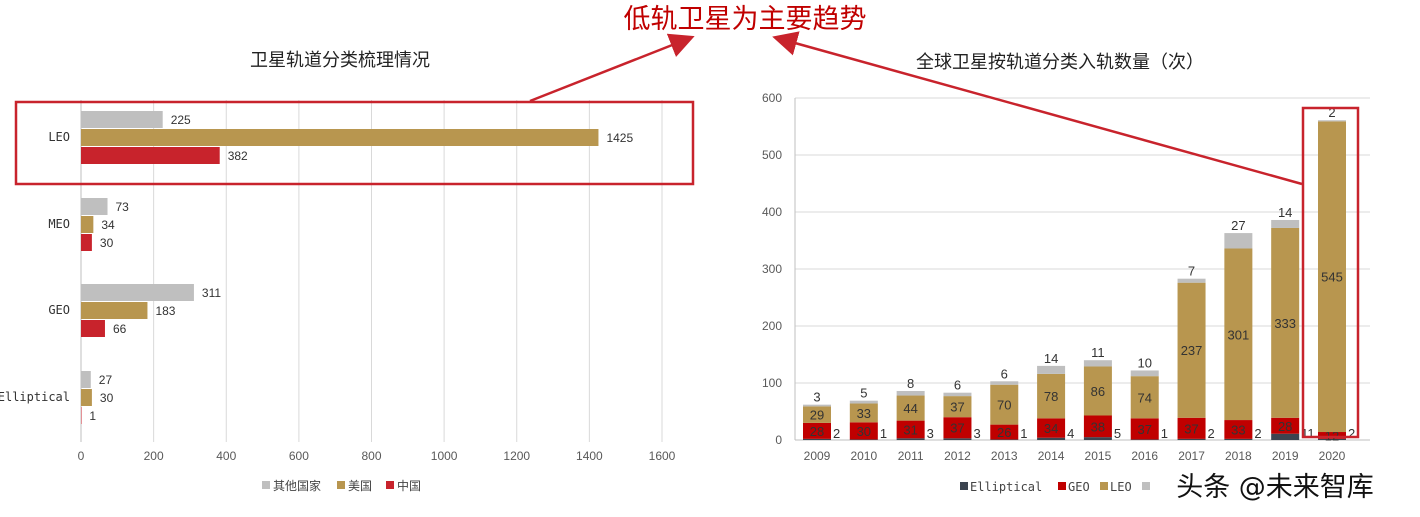 The height and width of the screenshot is (517, 1420). Describe the element at coordinates (1285, 456) in the screenshot. I see `x-tick-label: 2019` at that location.